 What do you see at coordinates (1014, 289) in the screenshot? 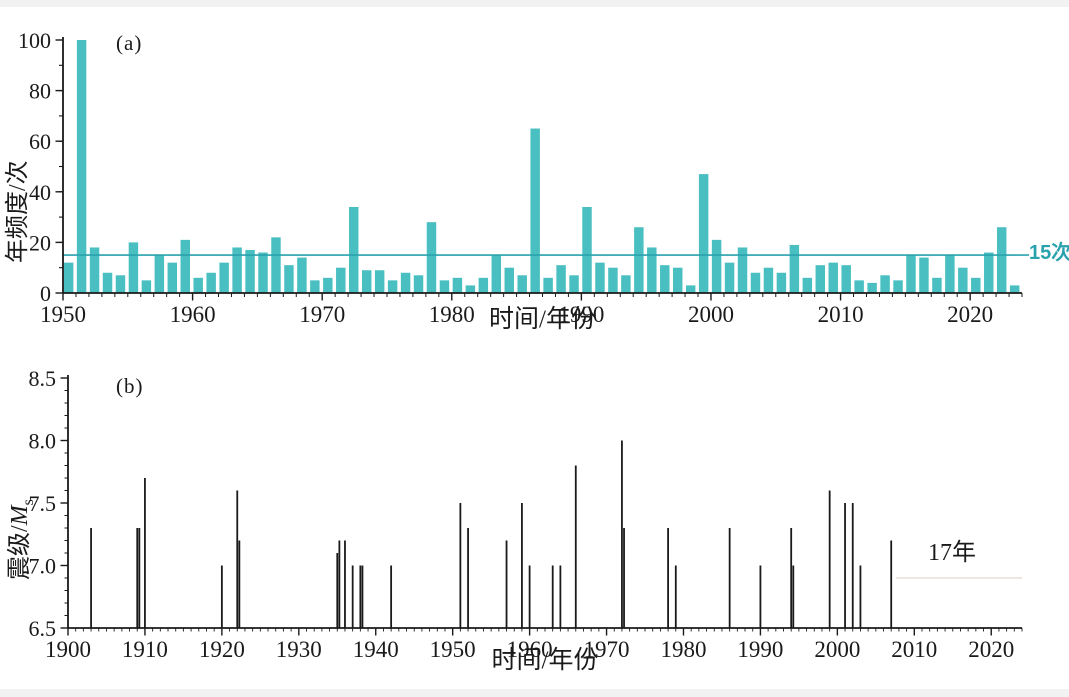
I see `bar-2023` at bounding box center [1014, 289].